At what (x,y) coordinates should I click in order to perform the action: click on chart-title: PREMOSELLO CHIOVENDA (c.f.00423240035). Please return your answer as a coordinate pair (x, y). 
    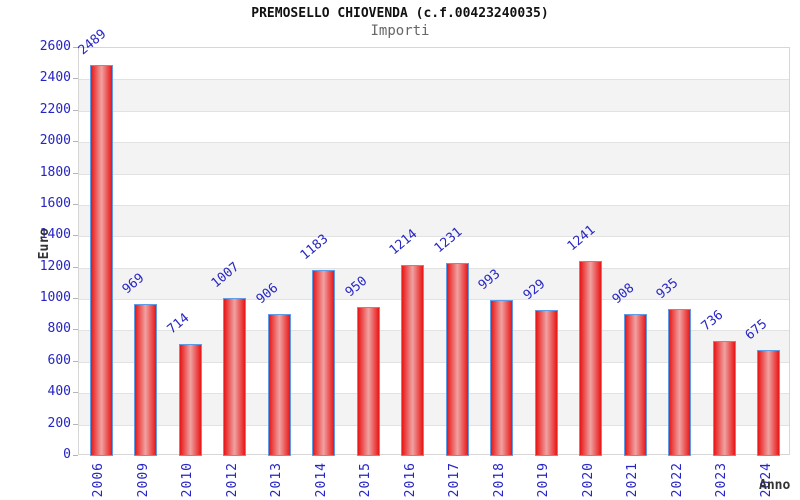
    Looking at the image, I should click on (400, 13).